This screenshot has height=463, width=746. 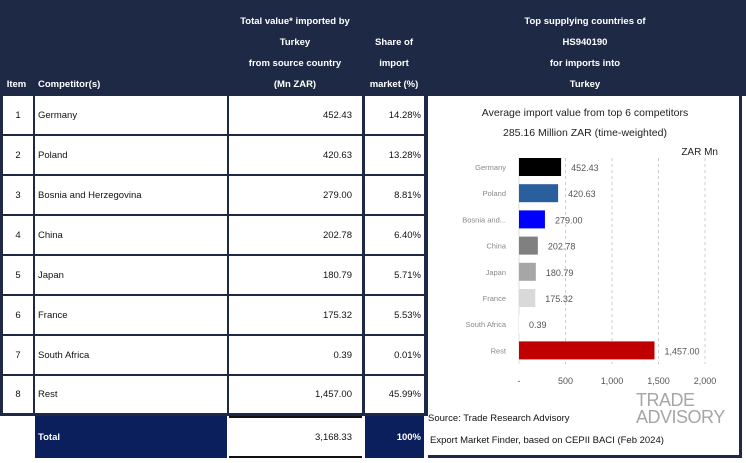 What do you see at coordinates (612, 381) in the screenshot?
I see `x-tick-label: 1,000` at bounding box center [612, 381].